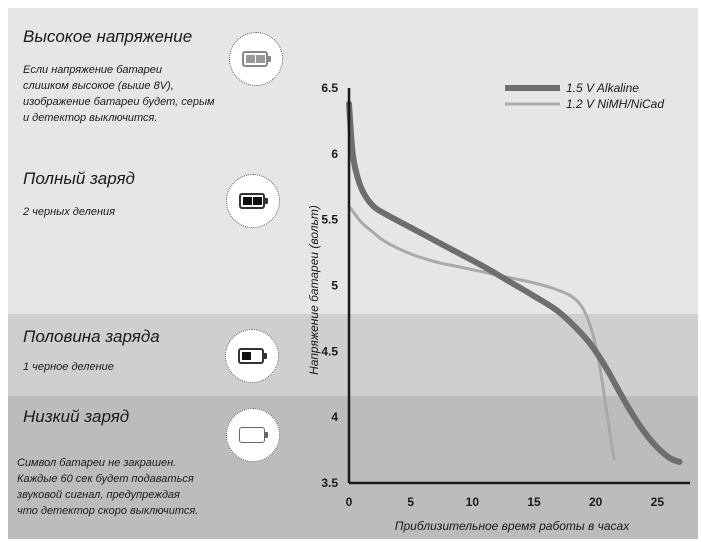  I want to click on y-tick-label: 4.5, so click(329, 351).